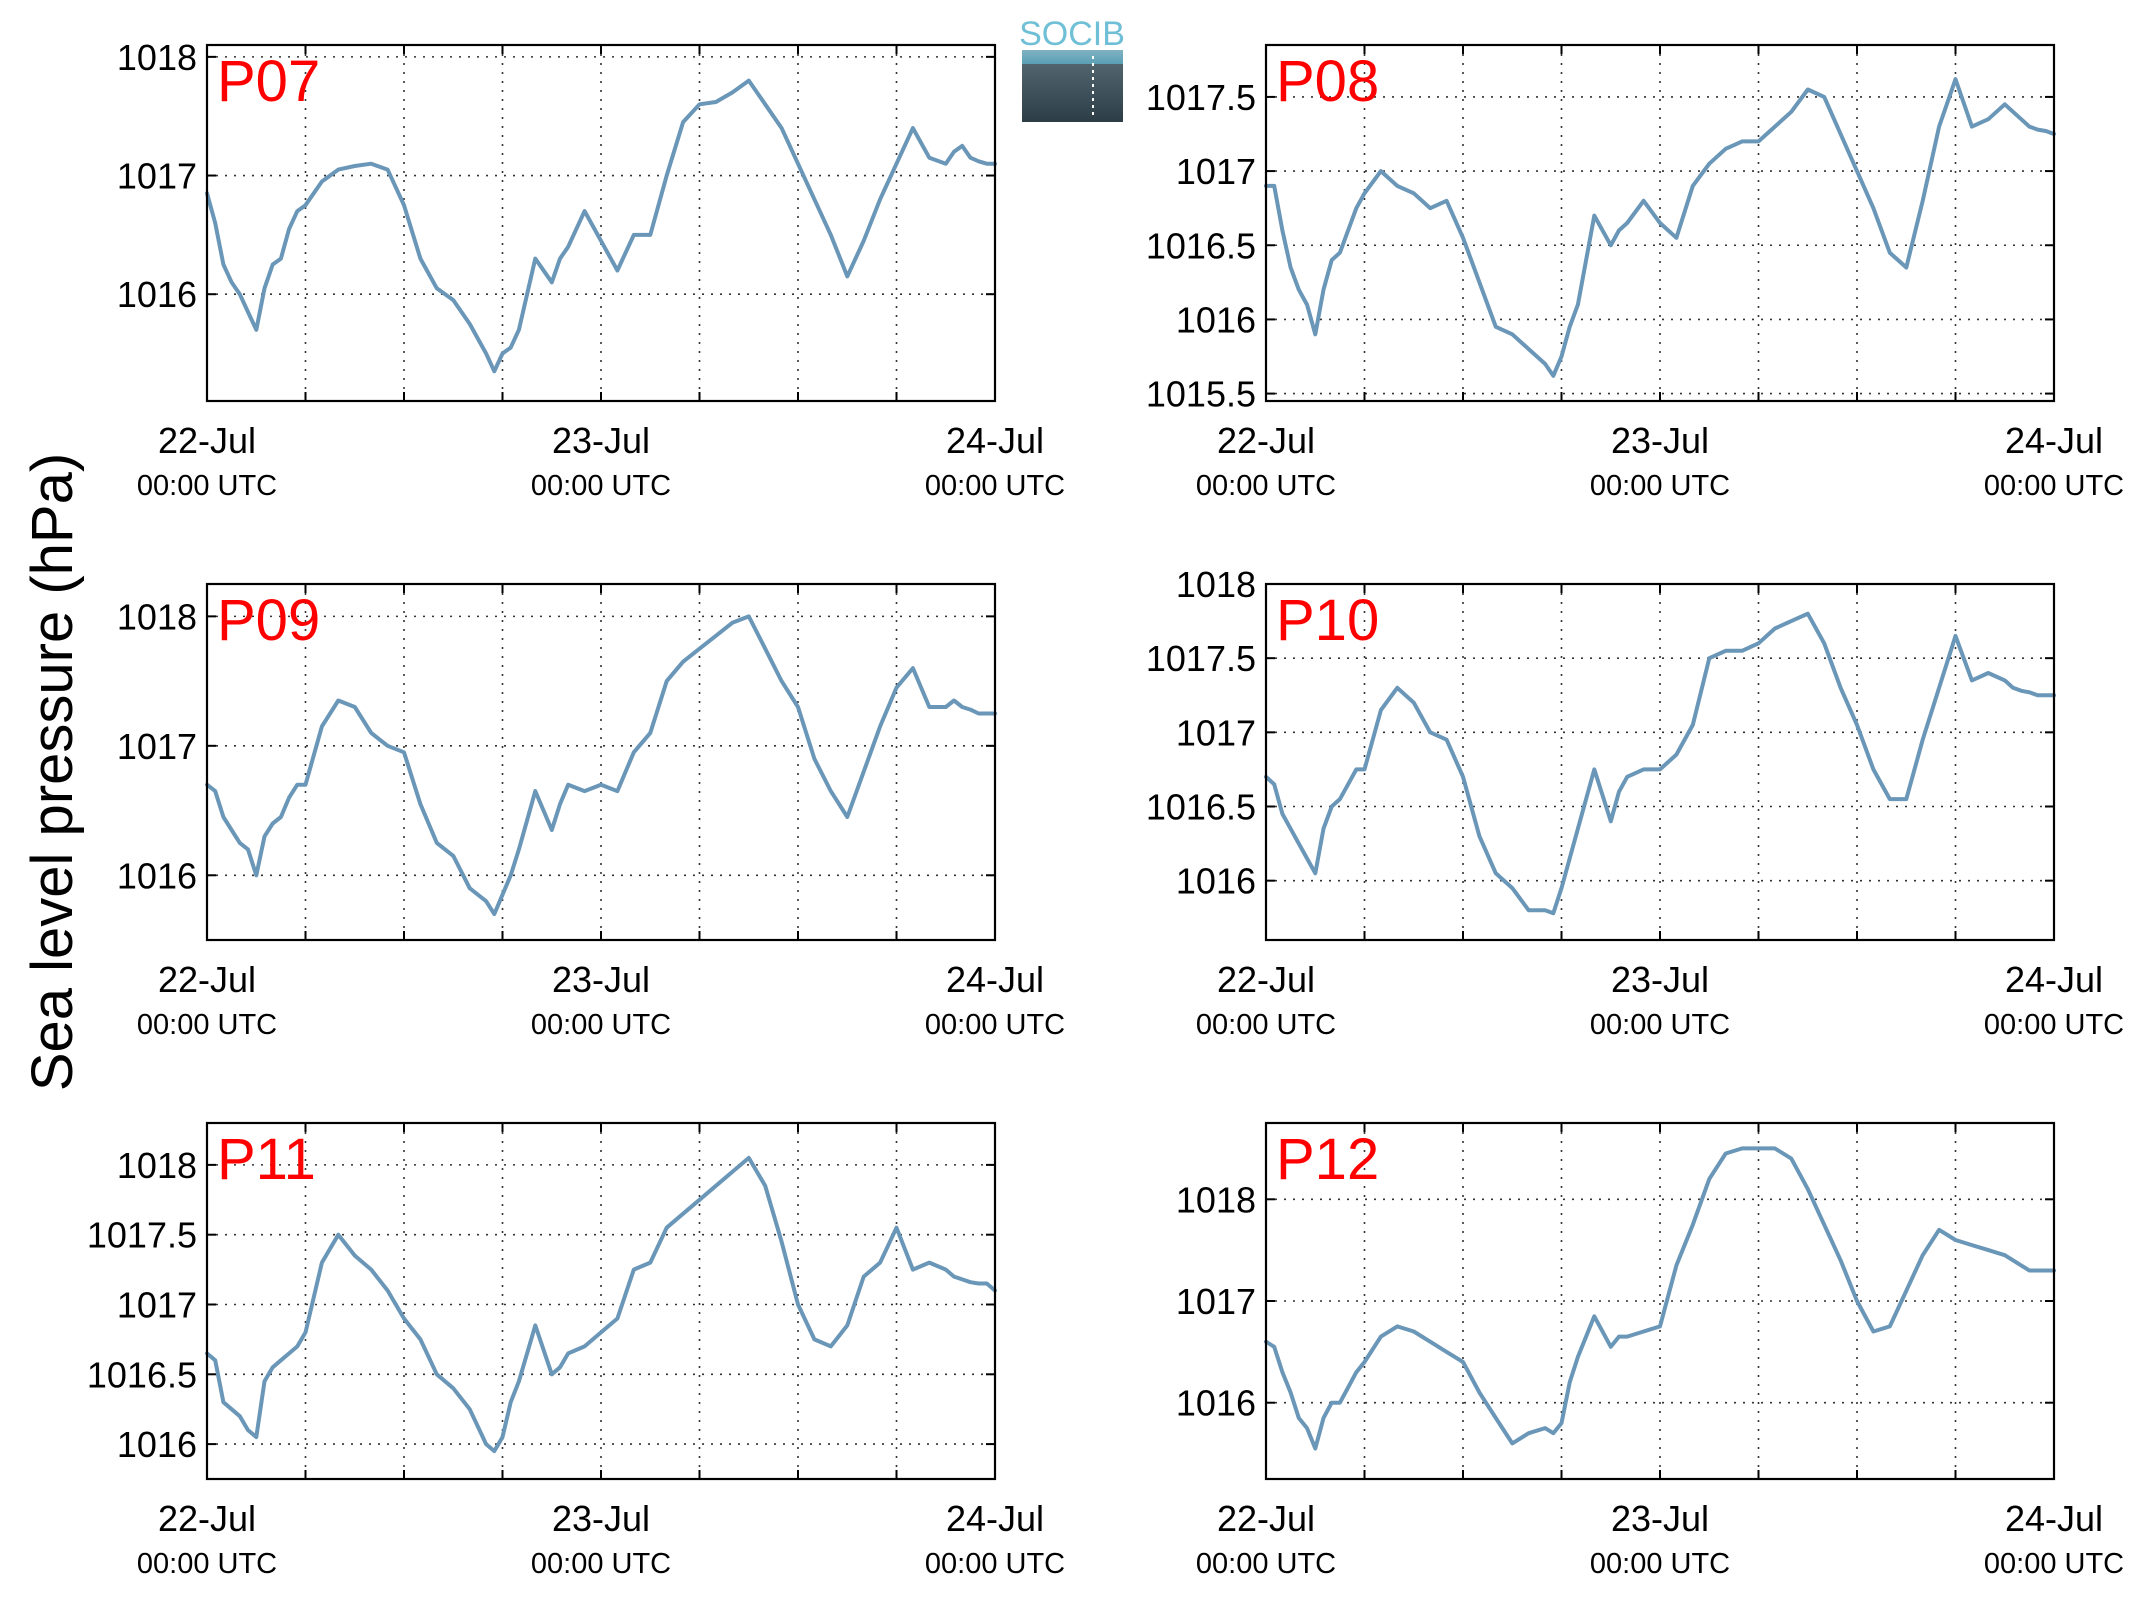  Describe the element at coordinates (1327, 620) in the screenshot. I see `station-label: P10` at that location.